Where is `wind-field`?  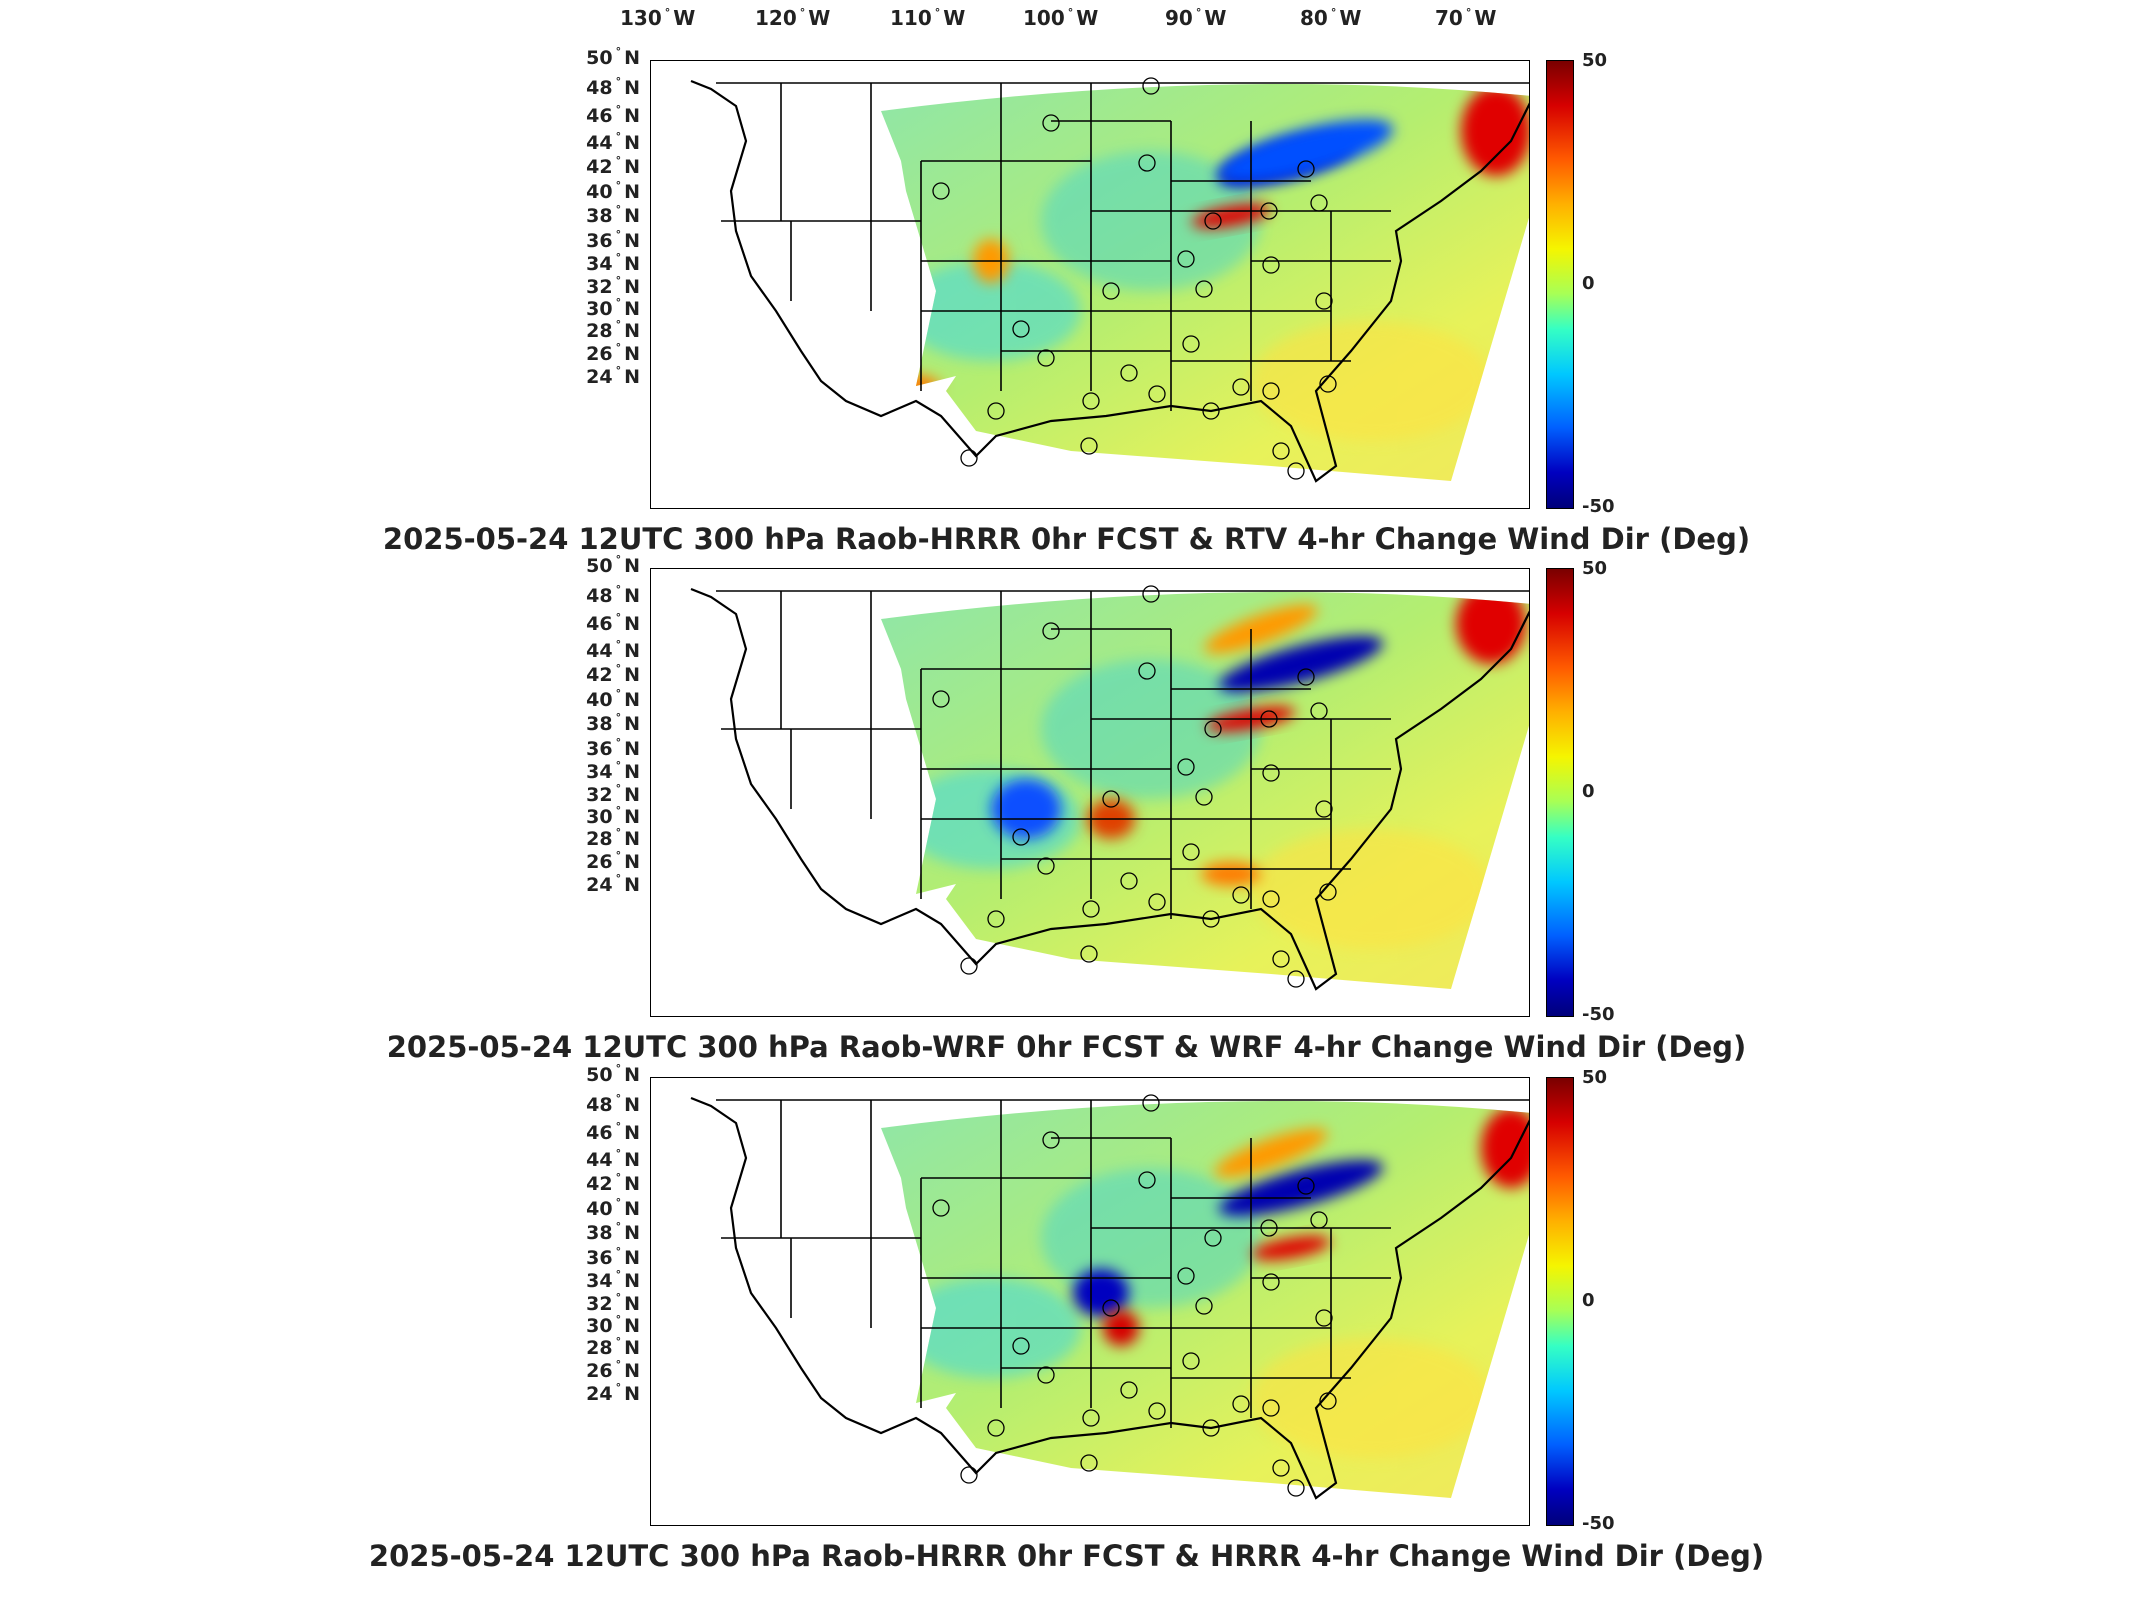
wind-field is located at coordinates (1205, 1303).